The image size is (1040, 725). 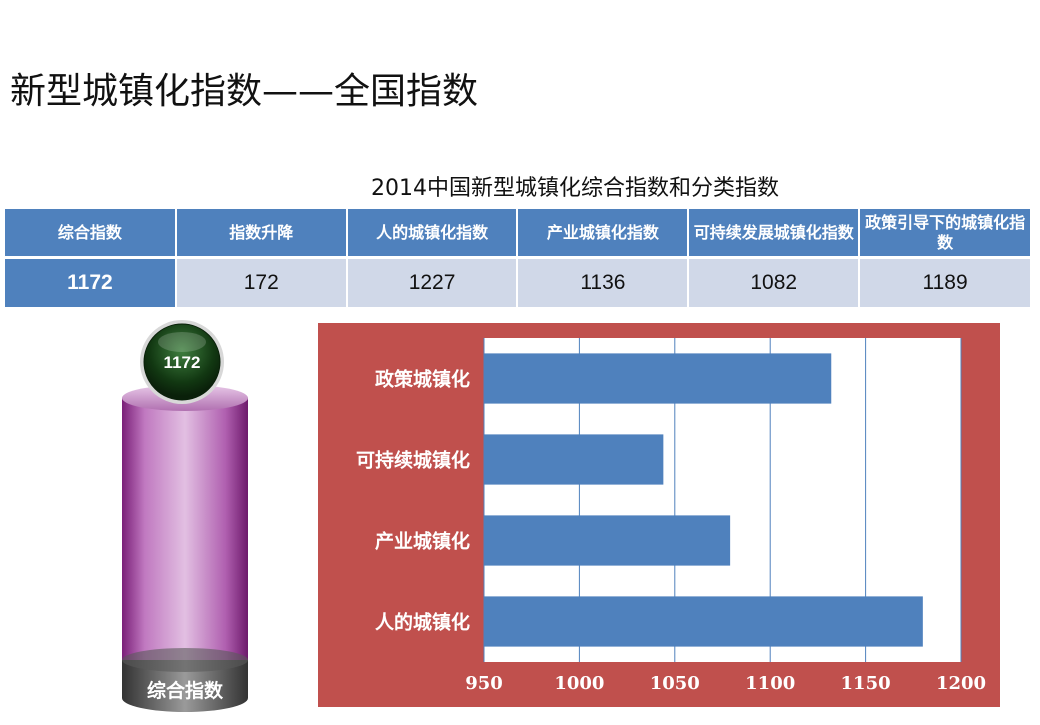 I want to click on value-industry-urbanization: 1136, so click(x=603, y=282).